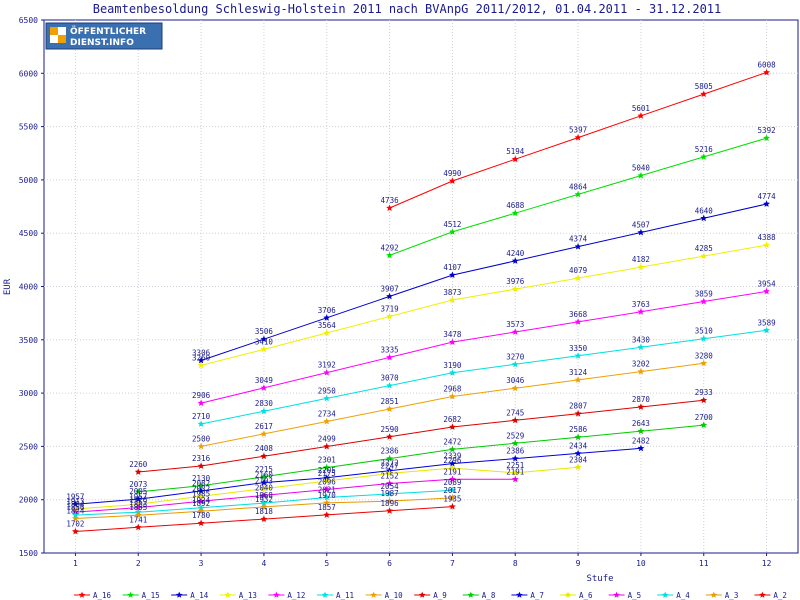  What do you see at coordinates (263, 515) in the screenshot?
I see `series-a-2: 1702 1741 1780 1818 1857 1896 1935` at bounding box center [263, 515].